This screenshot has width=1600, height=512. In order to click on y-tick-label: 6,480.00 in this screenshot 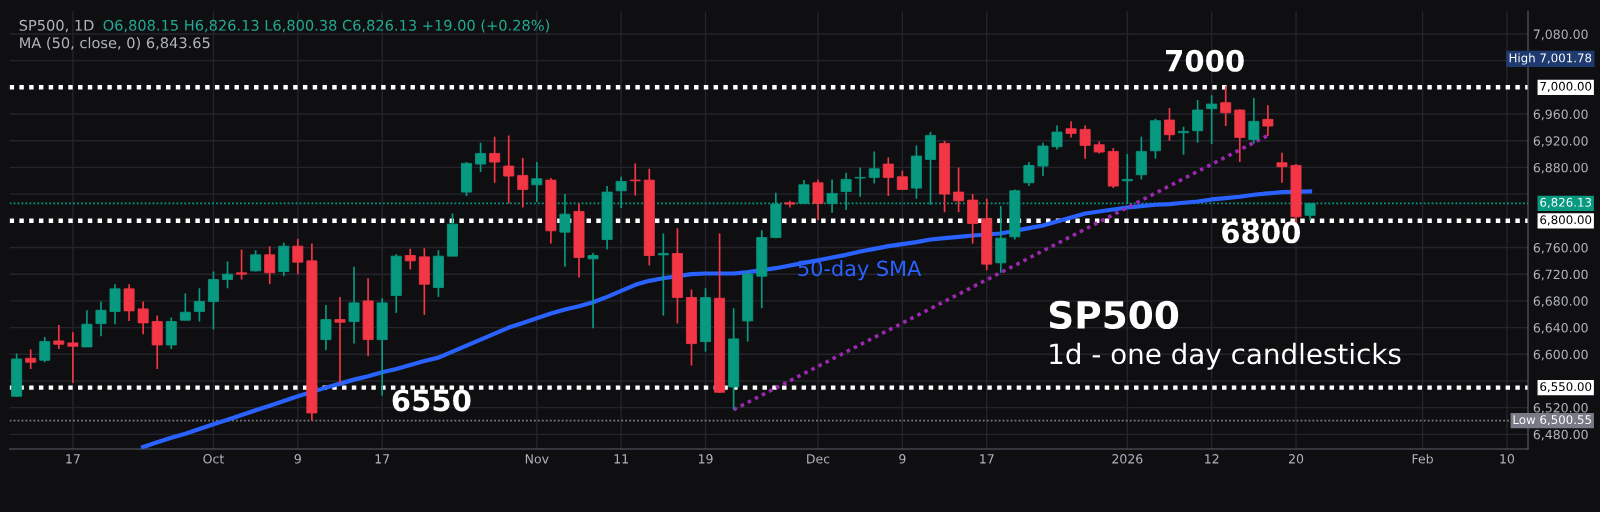, I will do `click(1560, 435)`.